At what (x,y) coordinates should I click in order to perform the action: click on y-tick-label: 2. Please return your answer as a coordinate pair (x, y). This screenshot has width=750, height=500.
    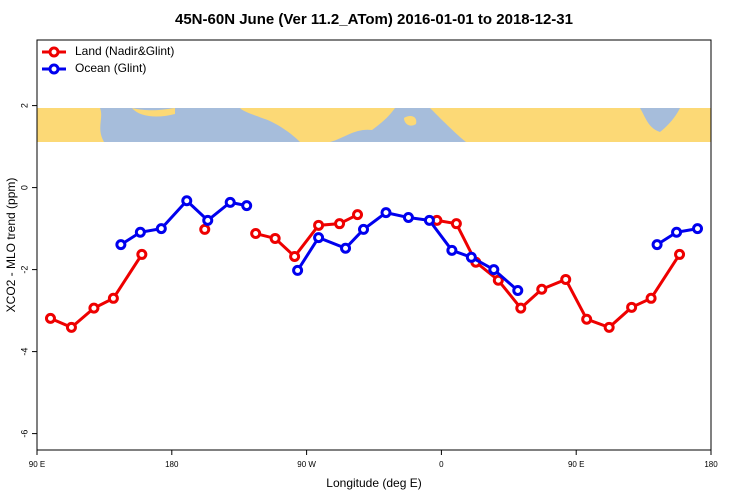
    Looking at the image, I should click on (24, 105).